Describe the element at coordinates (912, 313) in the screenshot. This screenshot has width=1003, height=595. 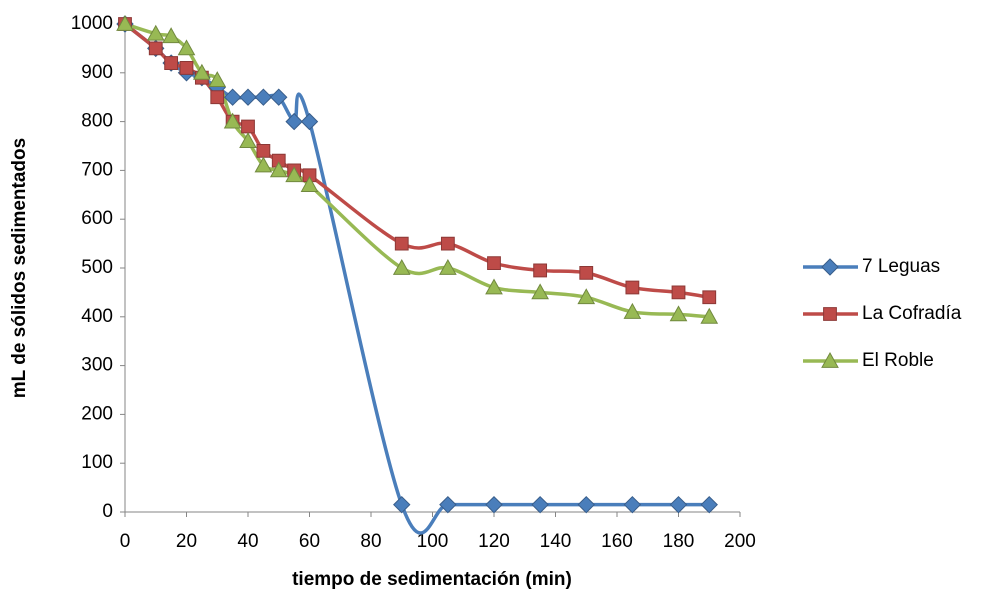
I see `legend-label: La Cofradía` at that location.